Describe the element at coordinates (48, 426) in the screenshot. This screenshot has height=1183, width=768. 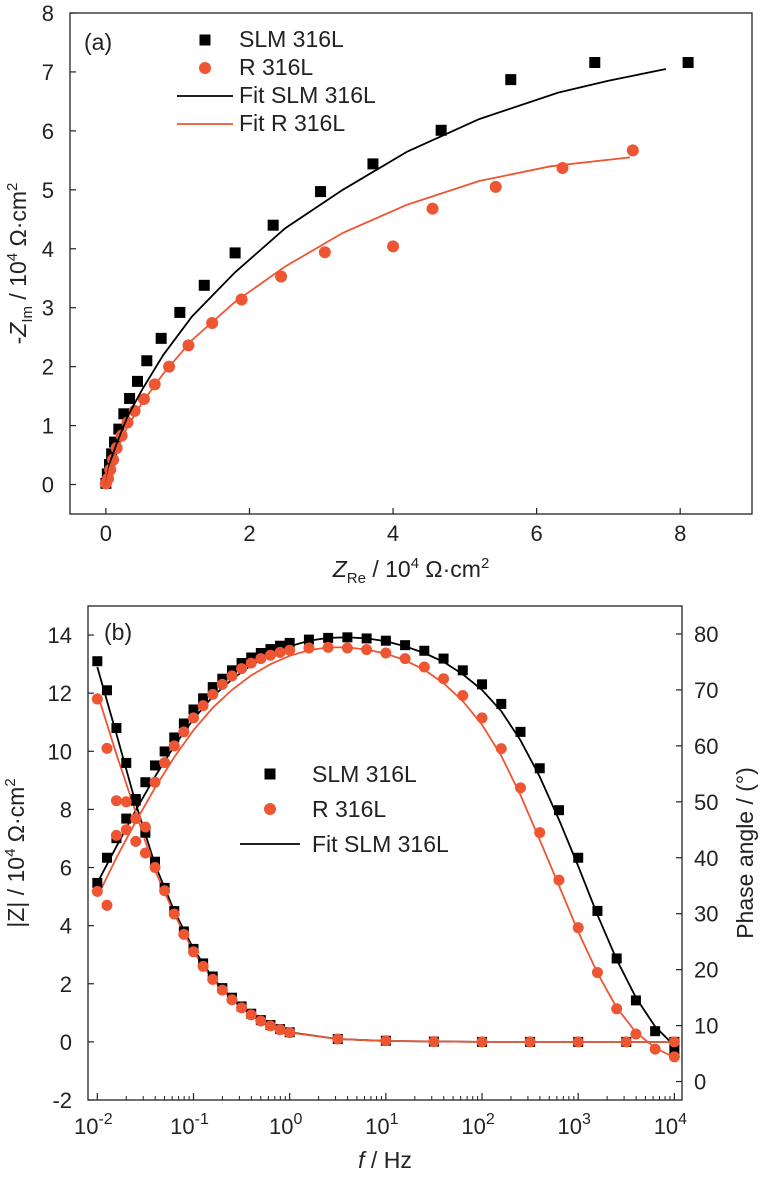
I see `y-tick-label: 1` at that location.